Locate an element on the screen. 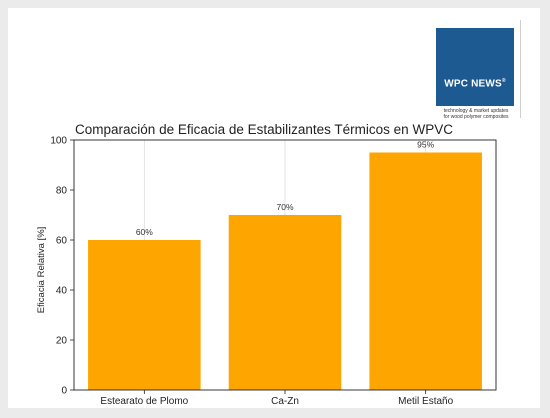 The image size is (550, 418). logo-tagline-1: technology & market updates is located at coordinates (476, 111).